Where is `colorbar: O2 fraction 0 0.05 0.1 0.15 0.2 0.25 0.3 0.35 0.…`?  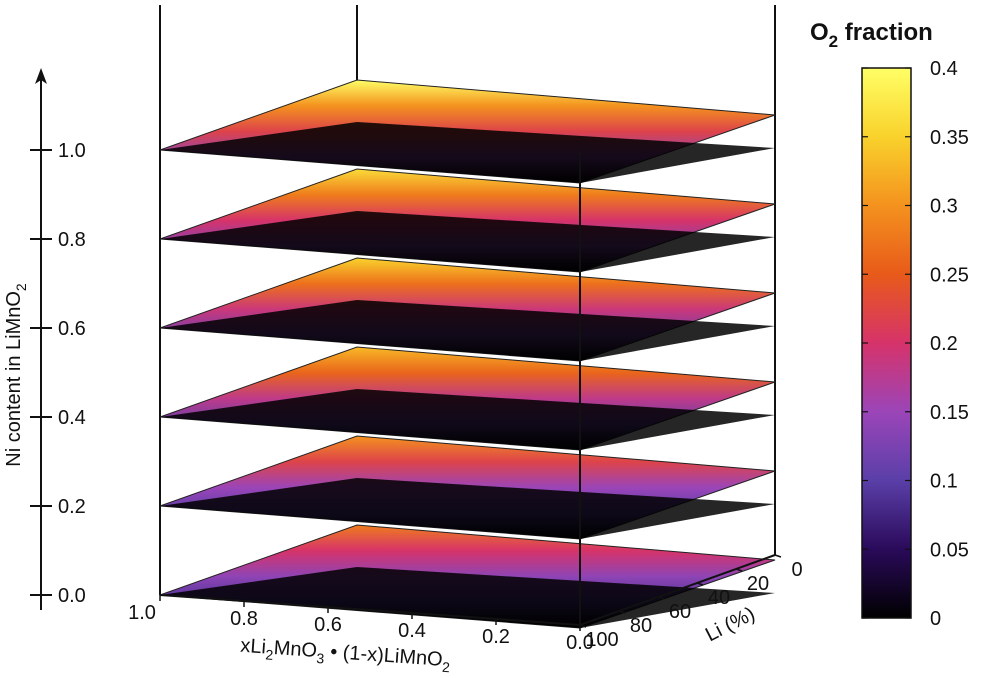 colorbar: O2 fraction 0 0.05 0.1 0.15 0.2 0.25 0.3 0.35 0.… is located at coordinates (889, 324).